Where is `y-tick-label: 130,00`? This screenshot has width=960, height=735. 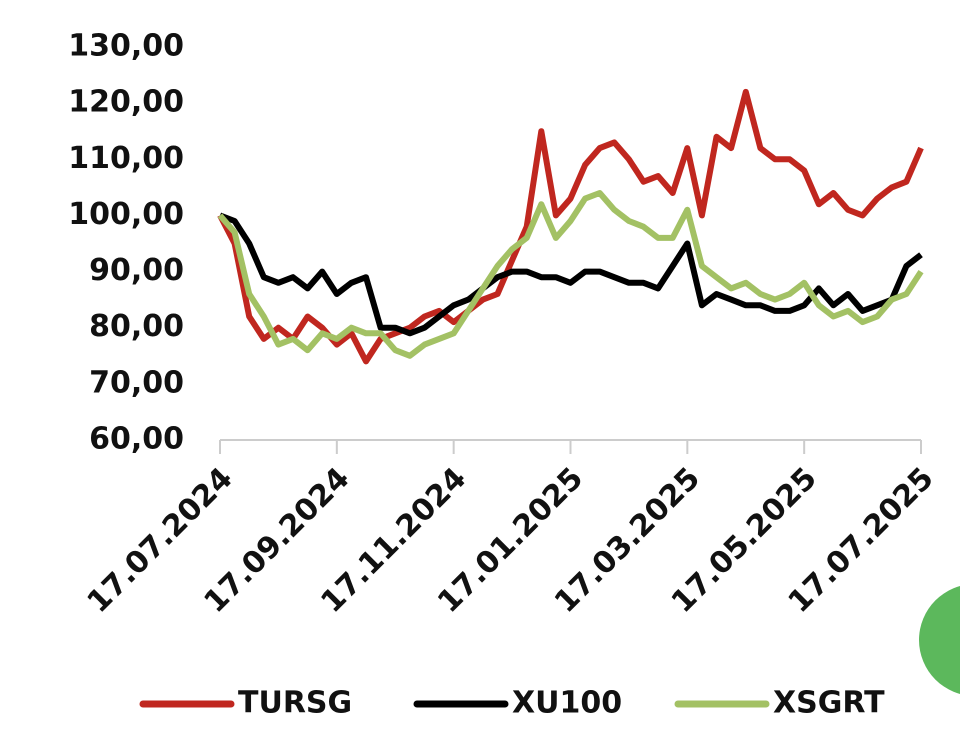
y-tick-label: 130,00 is located at coordinates (126, 46).